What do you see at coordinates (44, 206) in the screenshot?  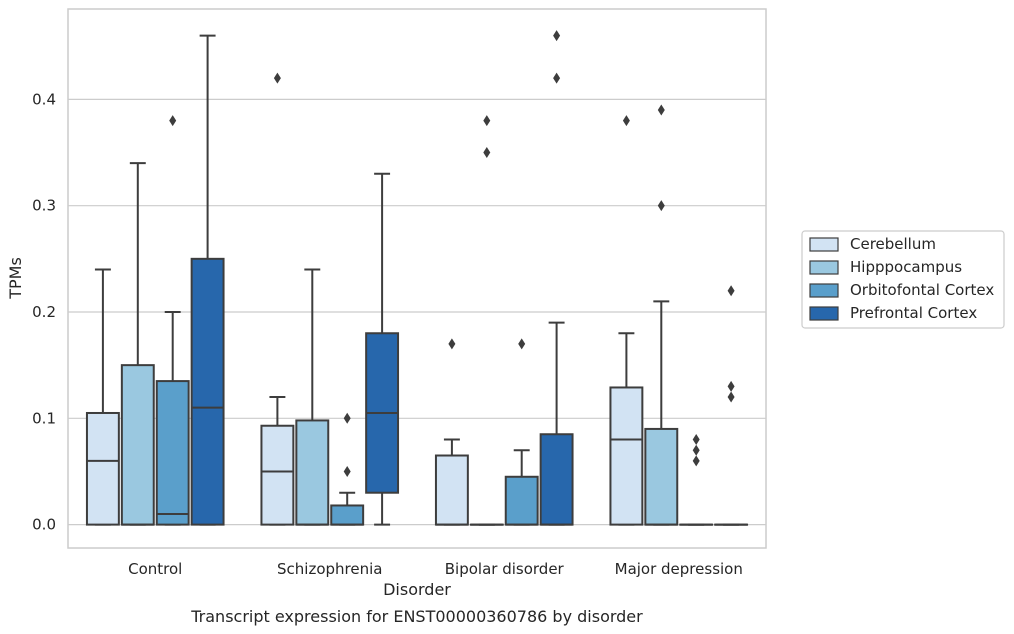 I see `y-tick-label: 0.3` at bounding box center [44, 206].